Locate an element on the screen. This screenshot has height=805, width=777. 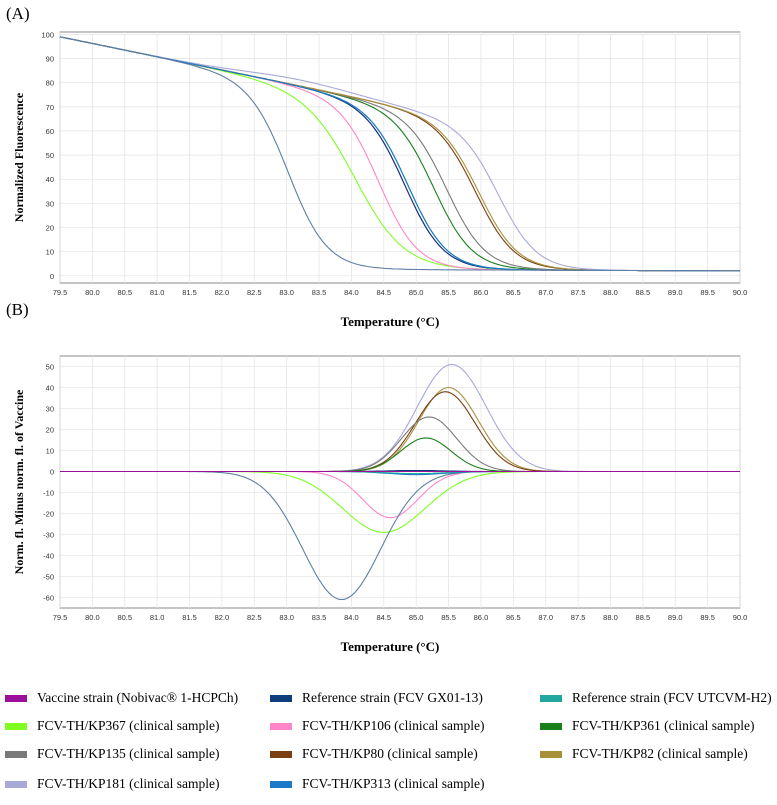
legend-item: FCV-TH/KP80 (clinical sample) is located at coordinates (374, 754).